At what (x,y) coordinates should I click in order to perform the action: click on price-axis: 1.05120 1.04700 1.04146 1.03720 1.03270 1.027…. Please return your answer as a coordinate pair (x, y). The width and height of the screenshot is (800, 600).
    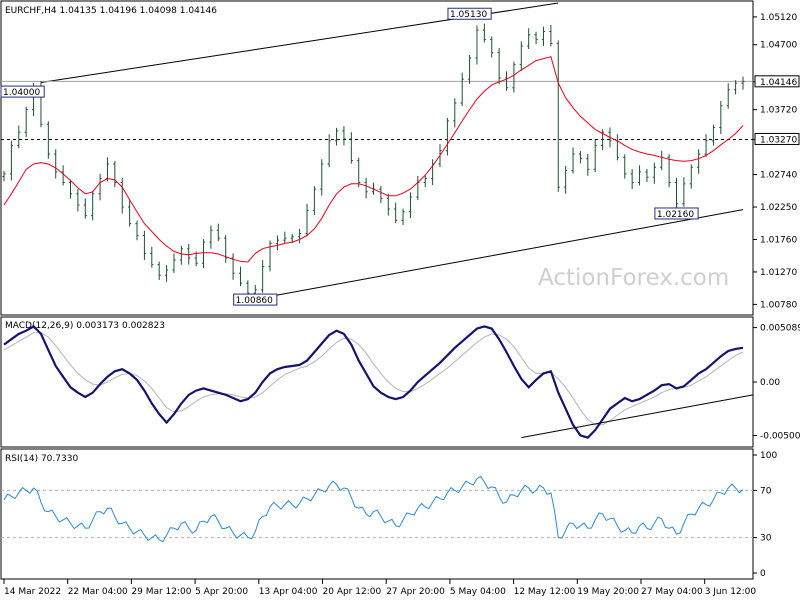
    Looking at the image, I should click on (776, 161).